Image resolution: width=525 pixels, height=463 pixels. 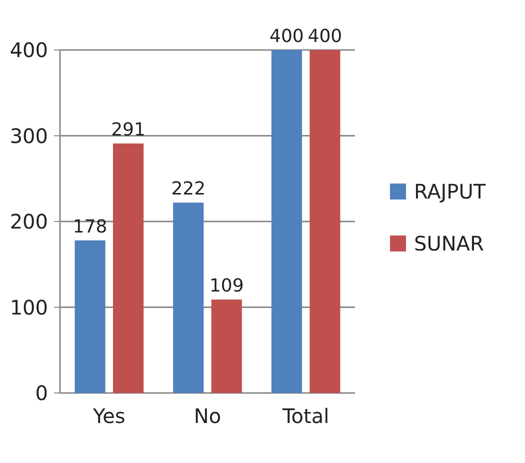 I want to click on y-tick-label: 300, so click(x=29, y=136).